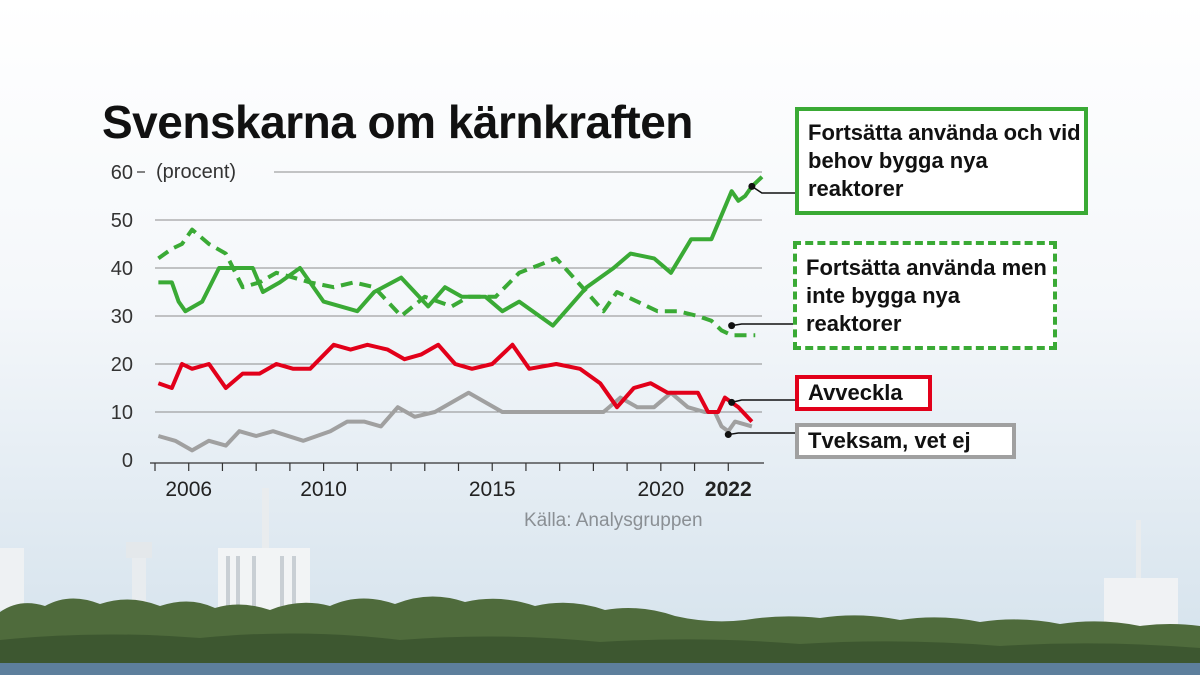  I want to click on y-tick-label: 0, so click(127, 461).